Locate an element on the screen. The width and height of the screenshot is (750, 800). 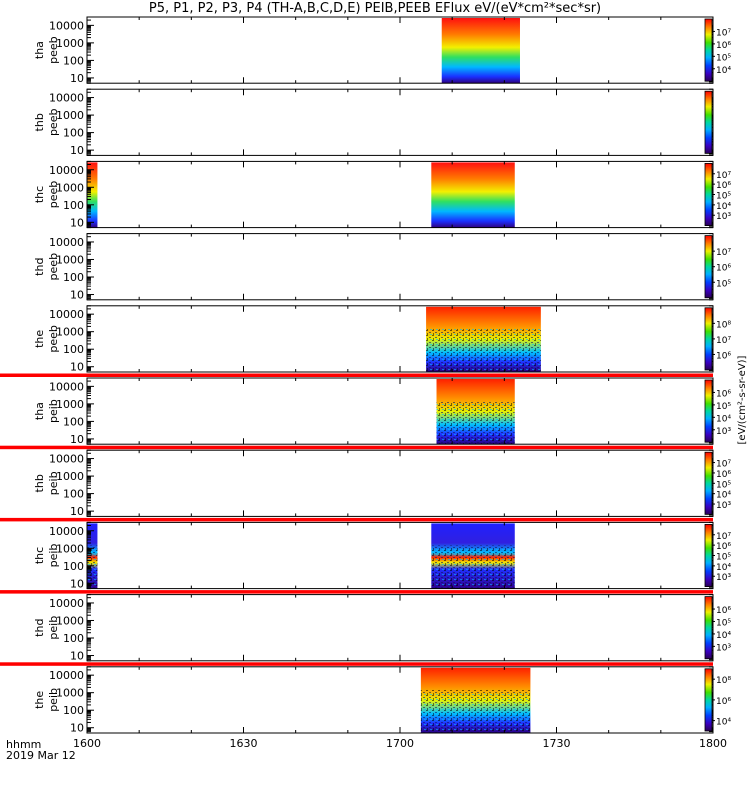
x-tick-label: 1600 is located at coordinates (87, 743).